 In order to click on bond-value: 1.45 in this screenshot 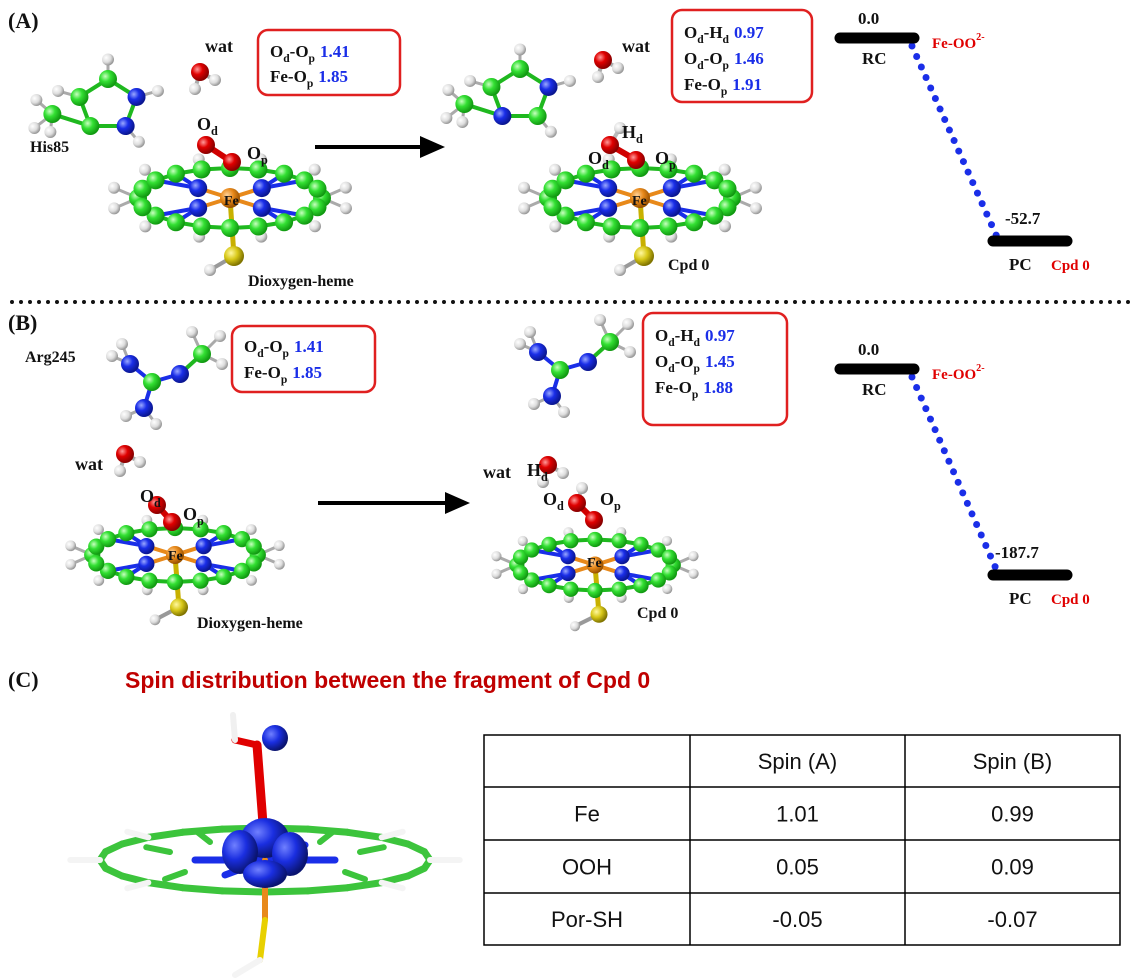, I will do `click(720, 361)`.